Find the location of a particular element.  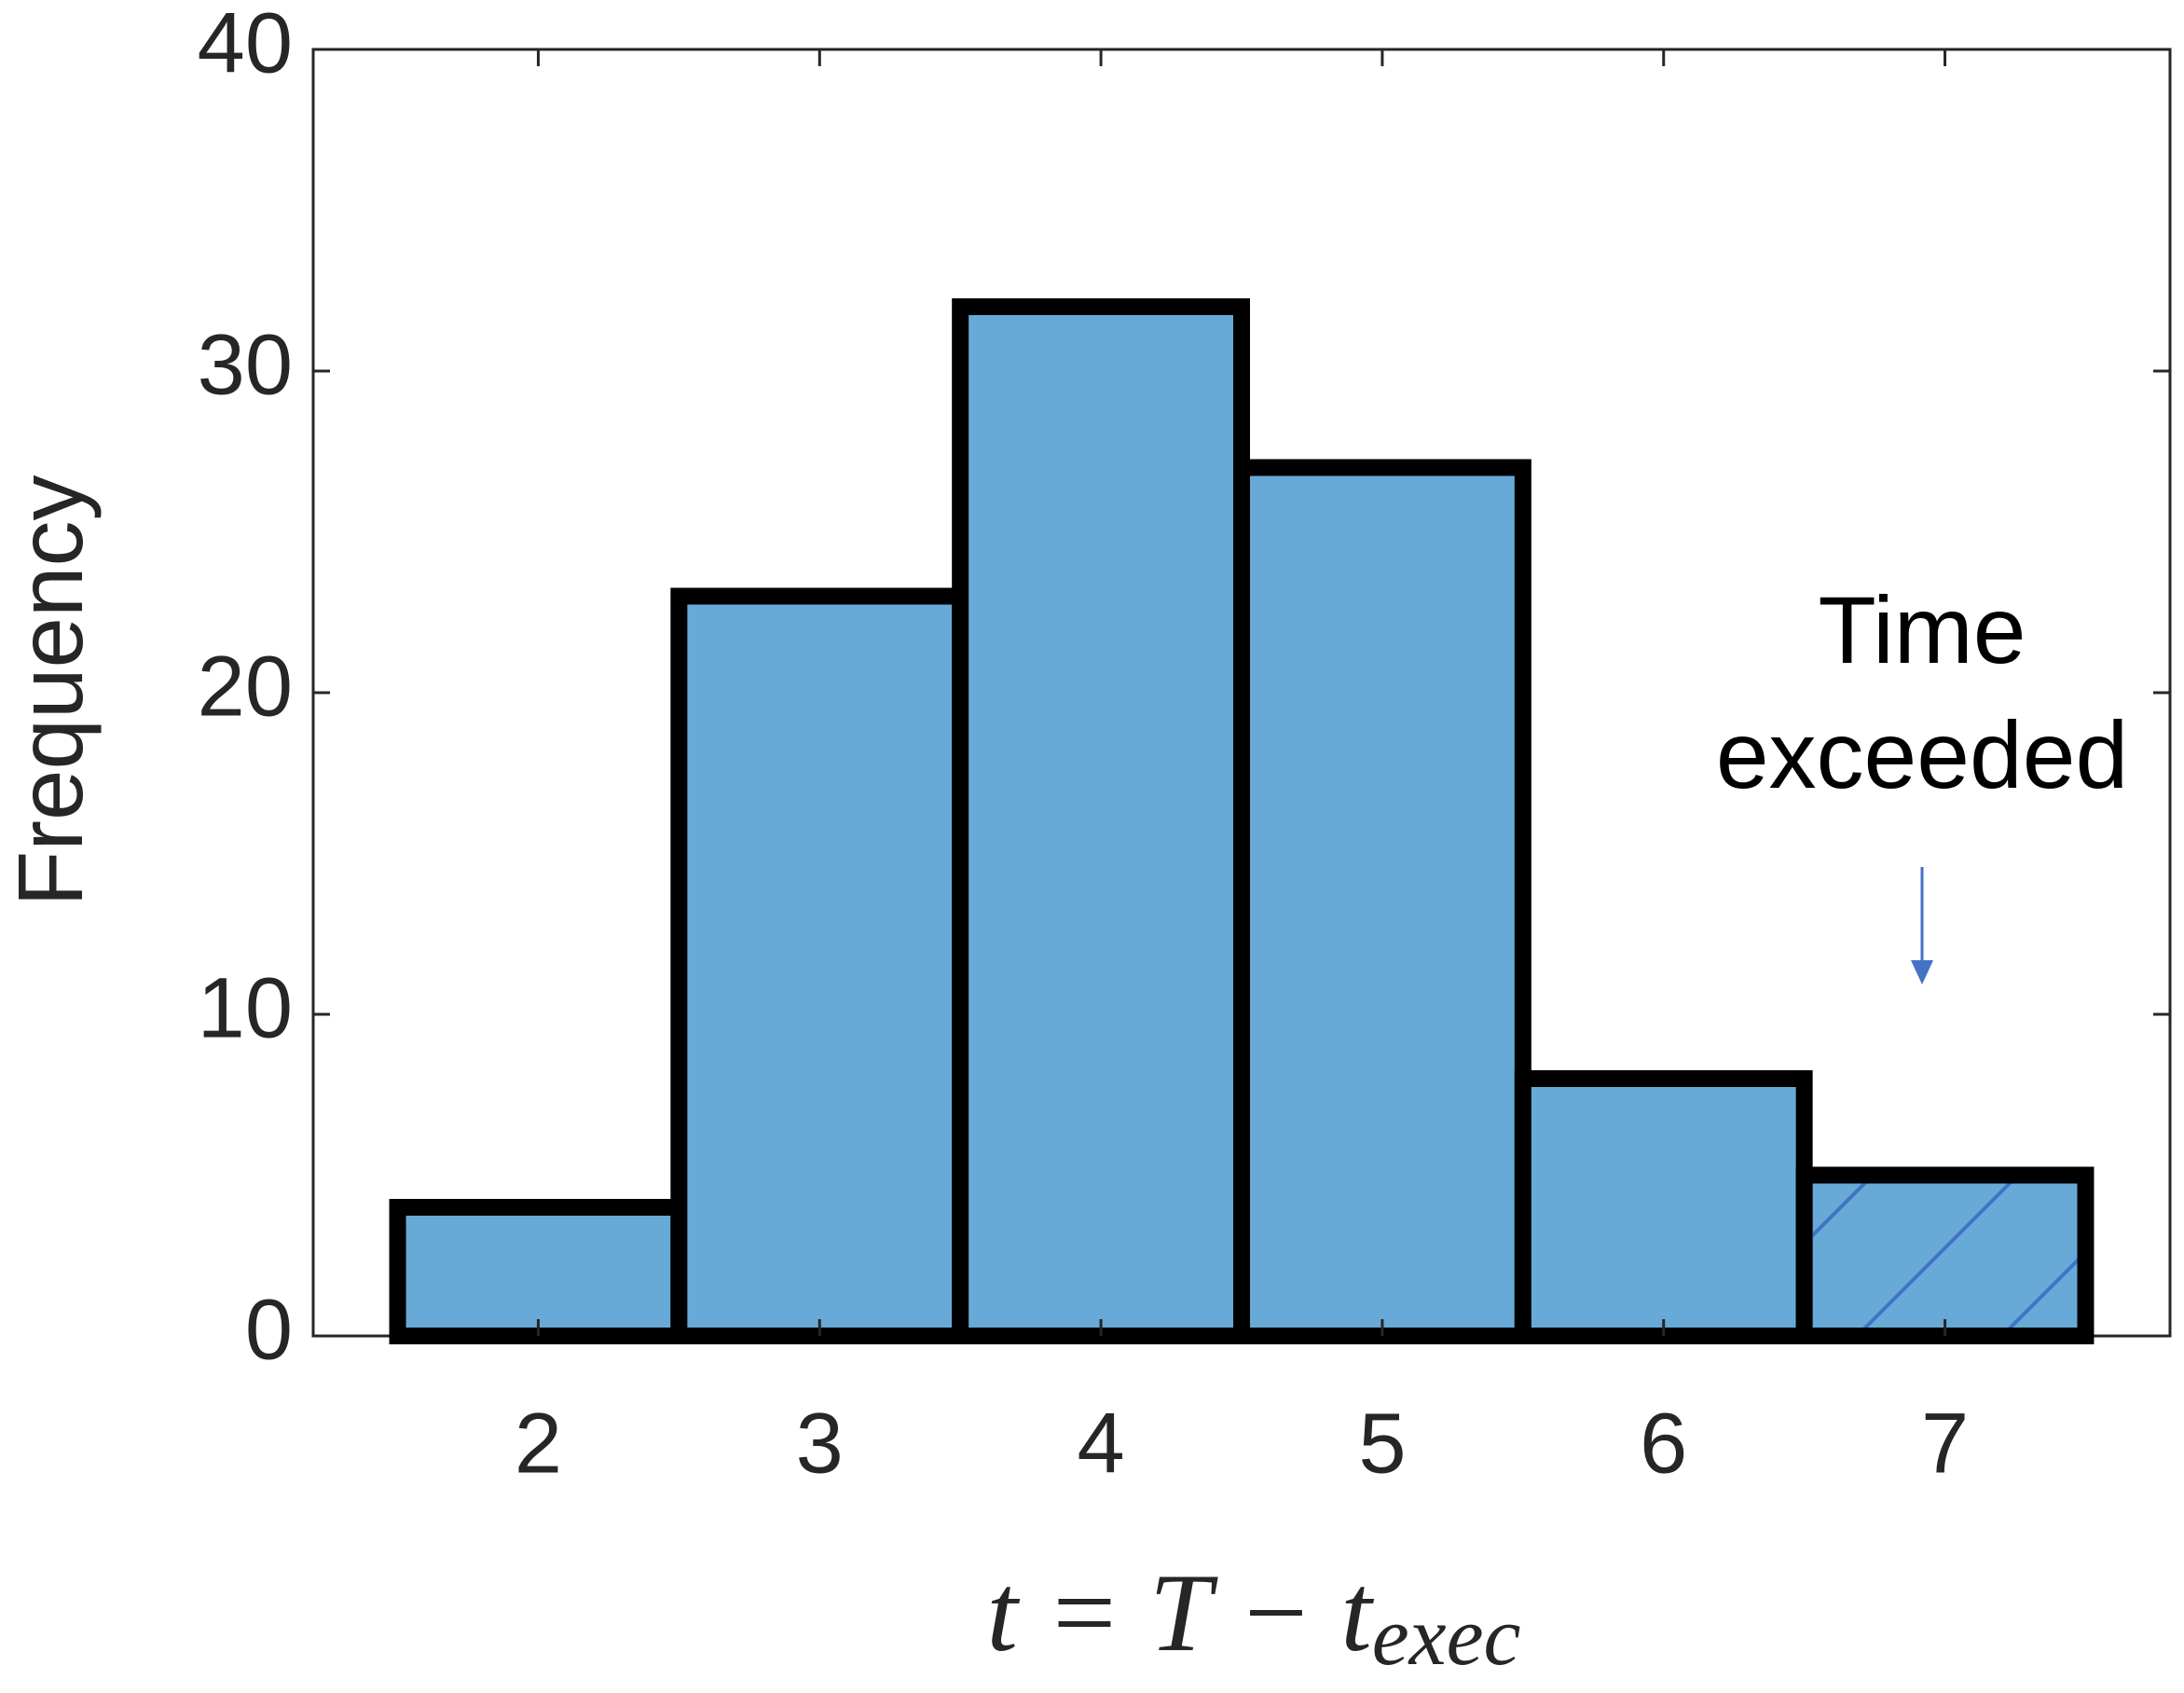

y-tick-label: 30 is located at coordinates (245, 364).